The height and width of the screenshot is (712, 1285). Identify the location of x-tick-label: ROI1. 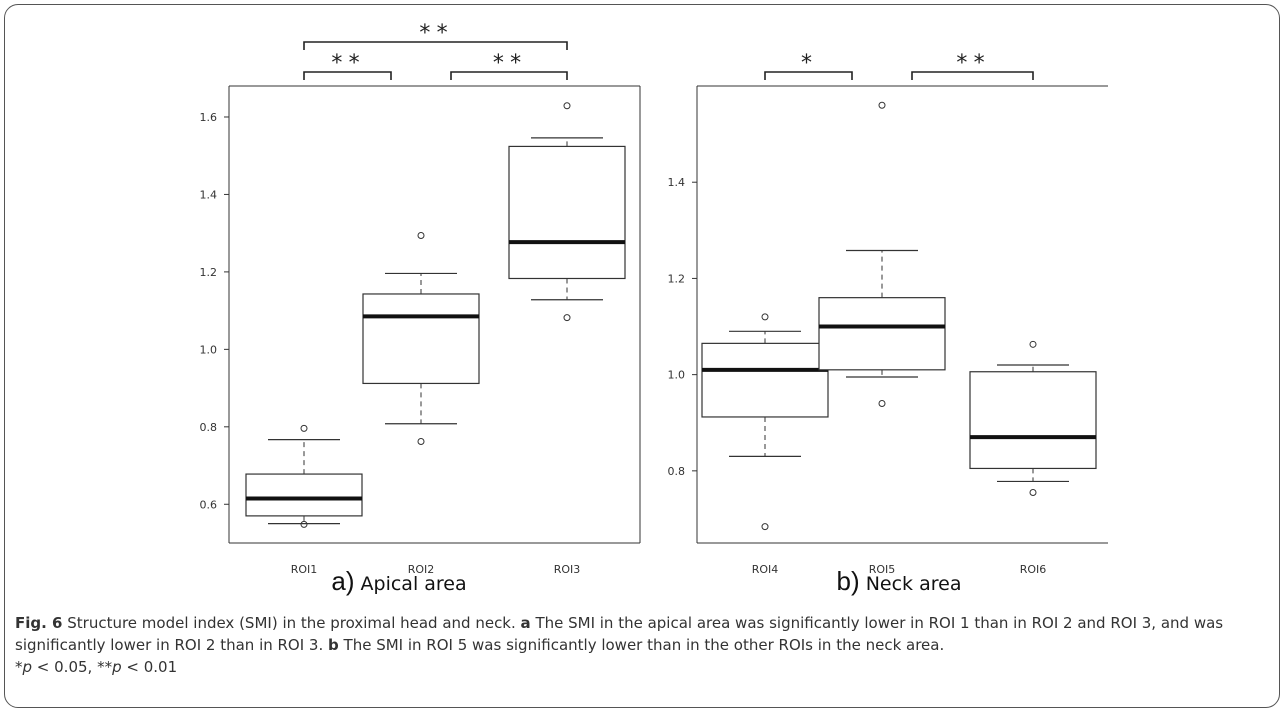
(304, 569).